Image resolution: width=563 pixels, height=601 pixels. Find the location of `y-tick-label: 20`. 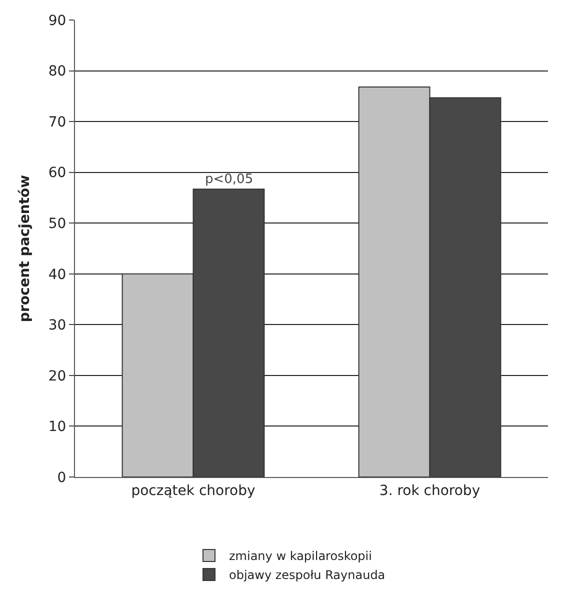

y-tick-label: 20 is located at coordinates (57, 376).